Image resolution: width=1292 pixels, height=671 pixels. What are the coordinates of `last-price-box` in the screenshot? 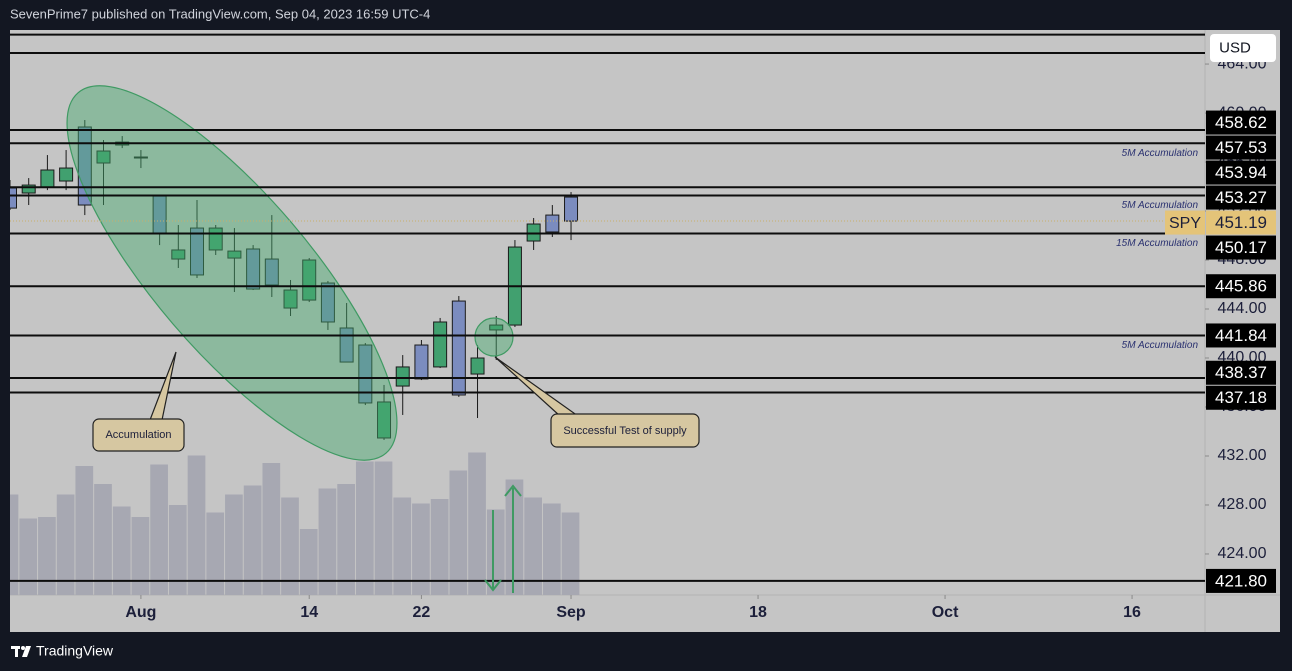 It's located at (1241, 222).